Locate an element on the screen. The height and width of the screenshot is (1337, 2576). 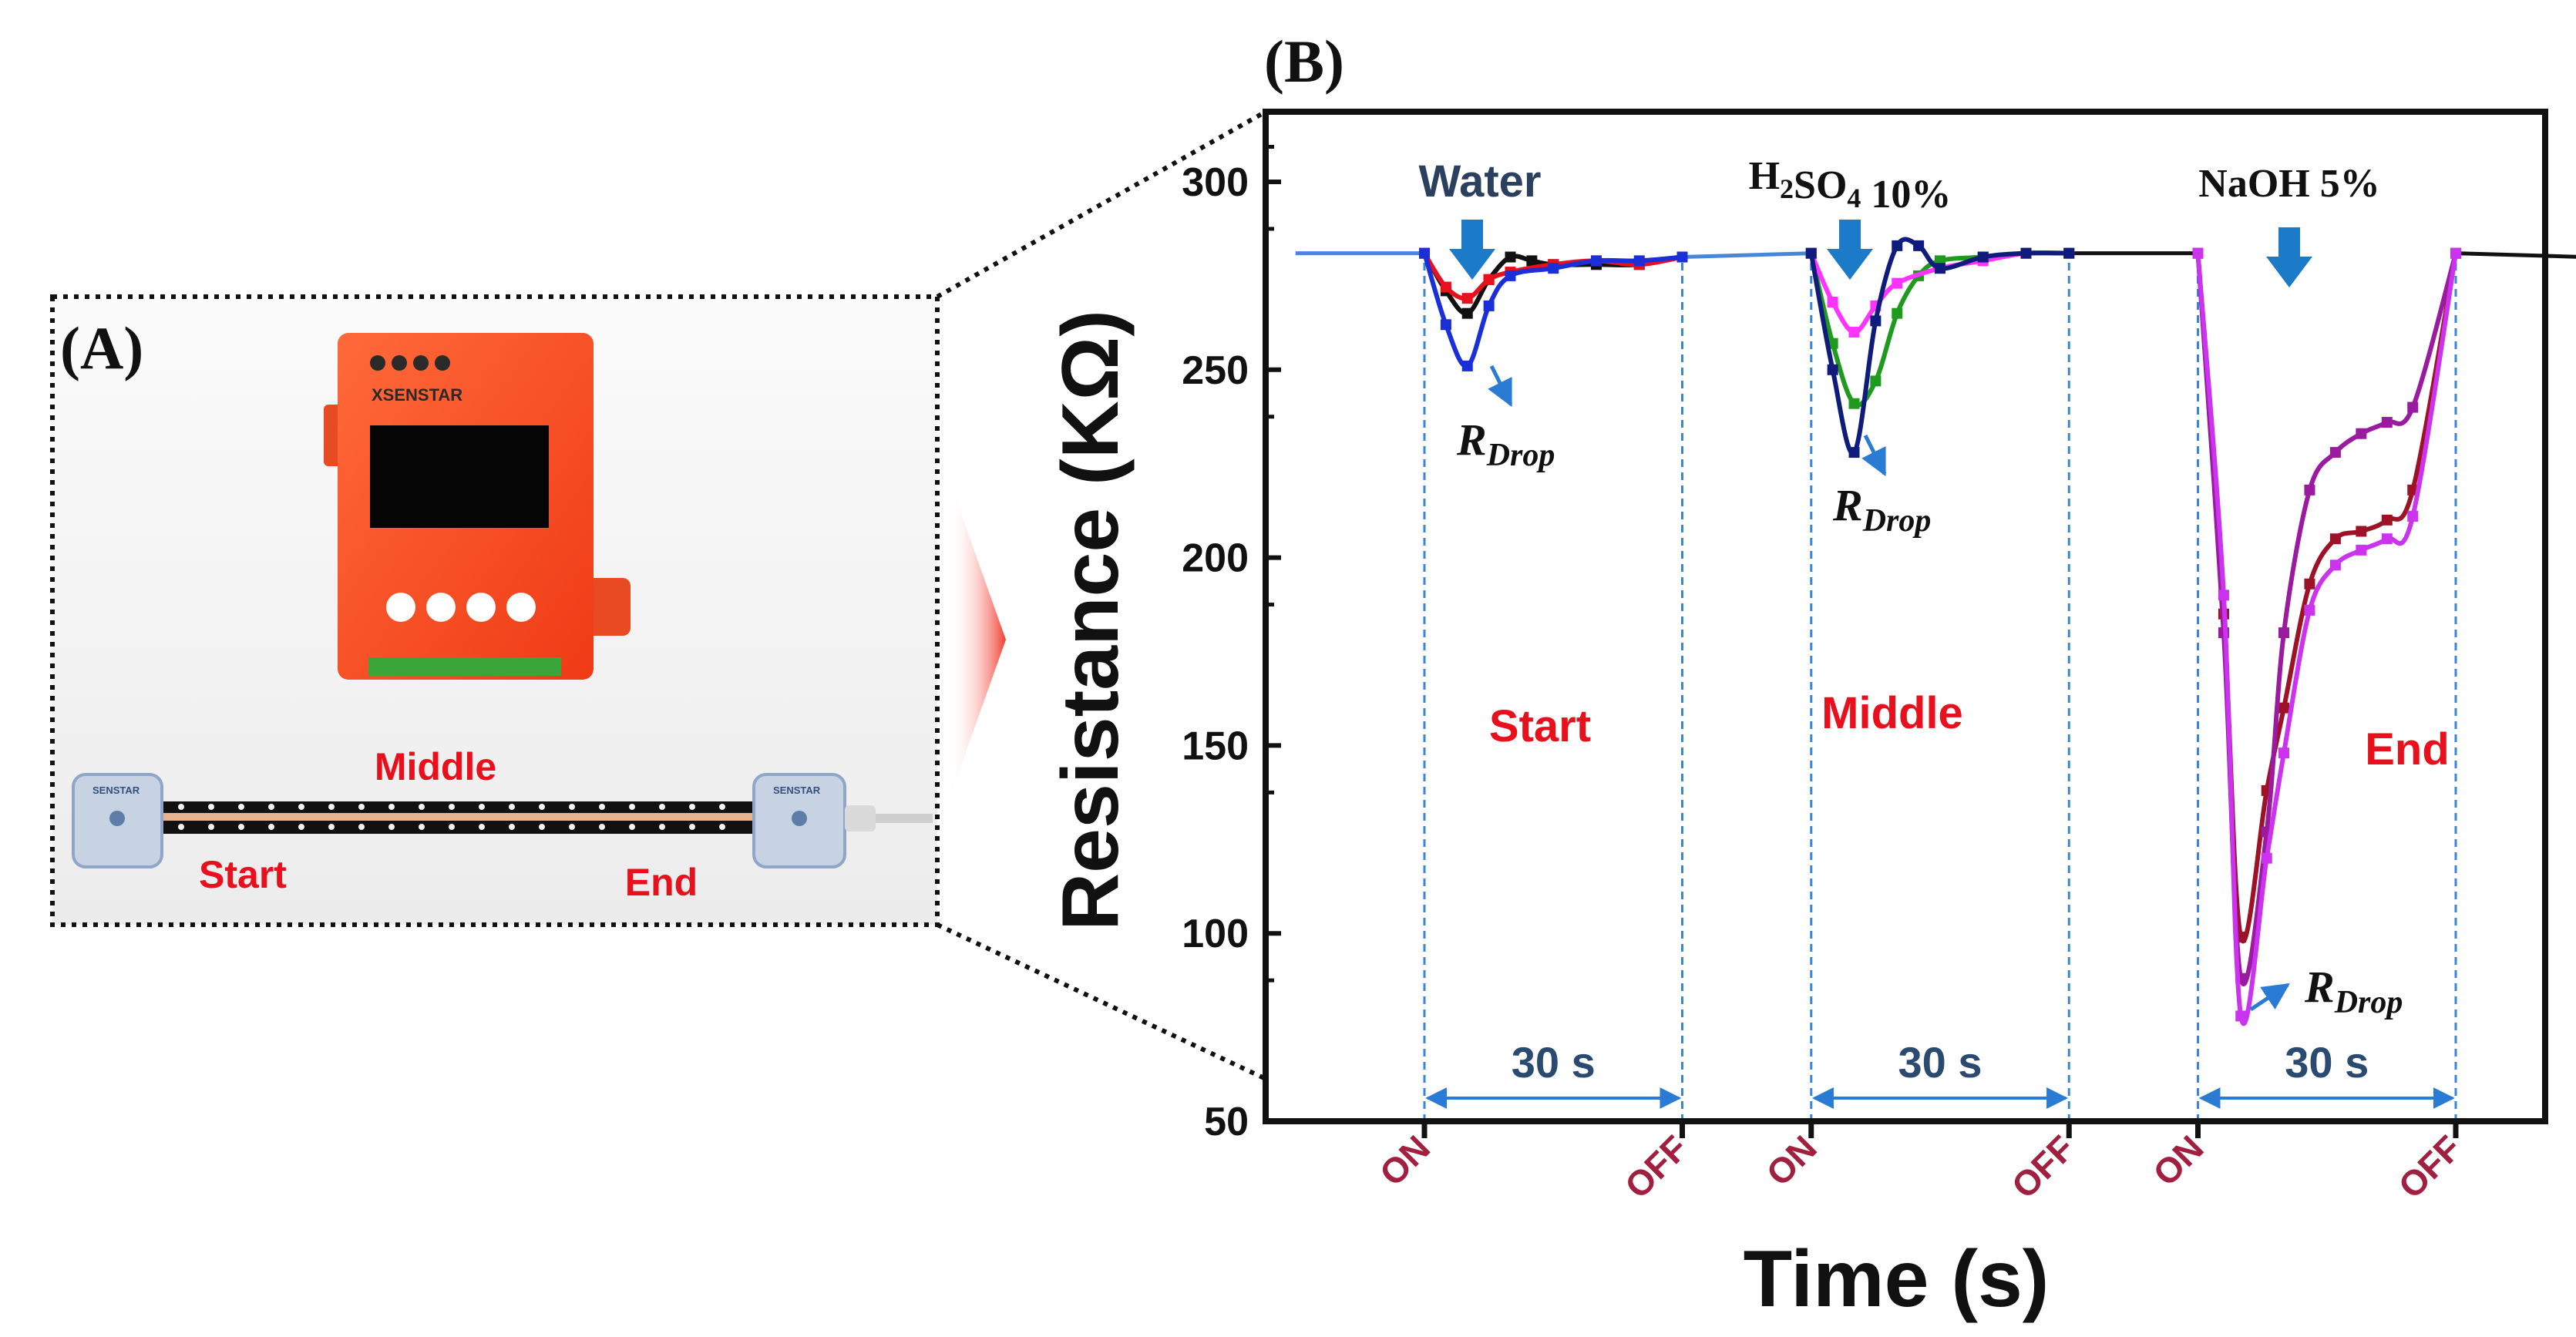
y-tick-label: 200 is located at coordinates (1215, 558).